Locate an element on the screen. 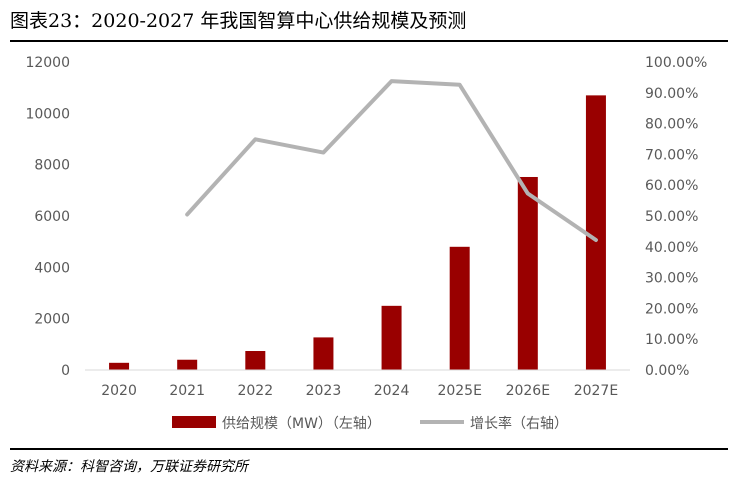 This screenshot has width=737, height=481. bar-2021 is located at coordinates (187, 364).